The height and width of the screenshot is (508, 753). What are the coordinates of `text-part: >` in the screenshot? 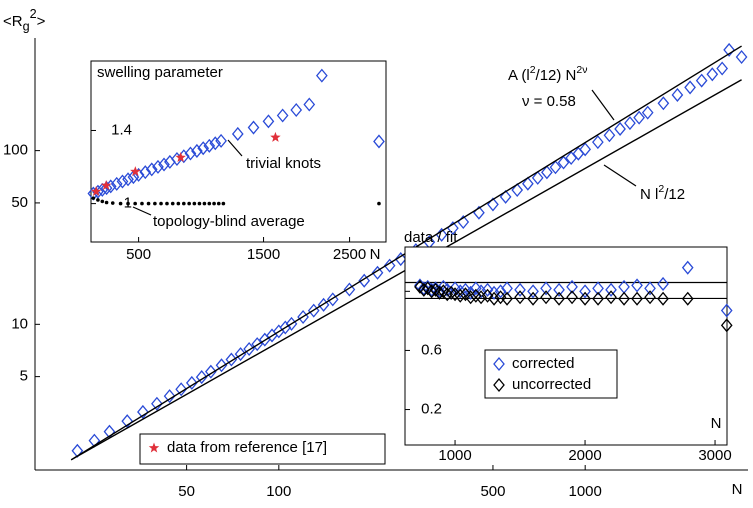 It's located at (41, 21).